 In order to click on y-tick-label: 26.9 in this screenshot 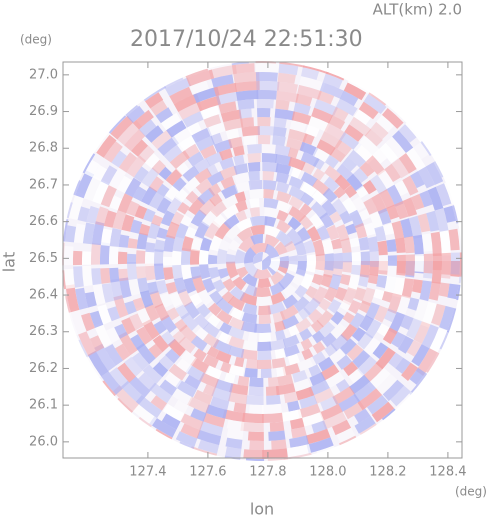, I will do `click(43, 111)`.